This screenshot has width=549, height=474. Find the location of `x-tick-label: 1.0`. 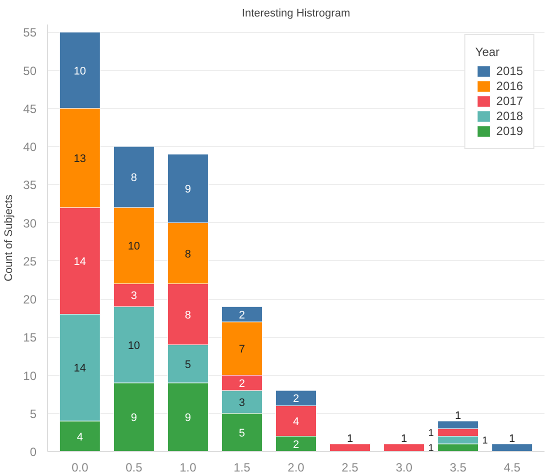

x-tick-label: 1.0 is located at coordinates (188, 467).